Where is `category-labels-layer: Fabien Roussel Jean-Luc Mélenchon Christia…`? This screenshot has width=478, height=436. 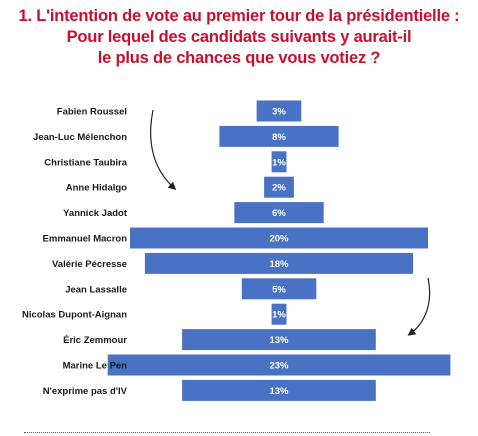
category-labels-layer: Fabien Roussel Jean-Luc Mélenchon Christia… is located at coordinates (75, 252).